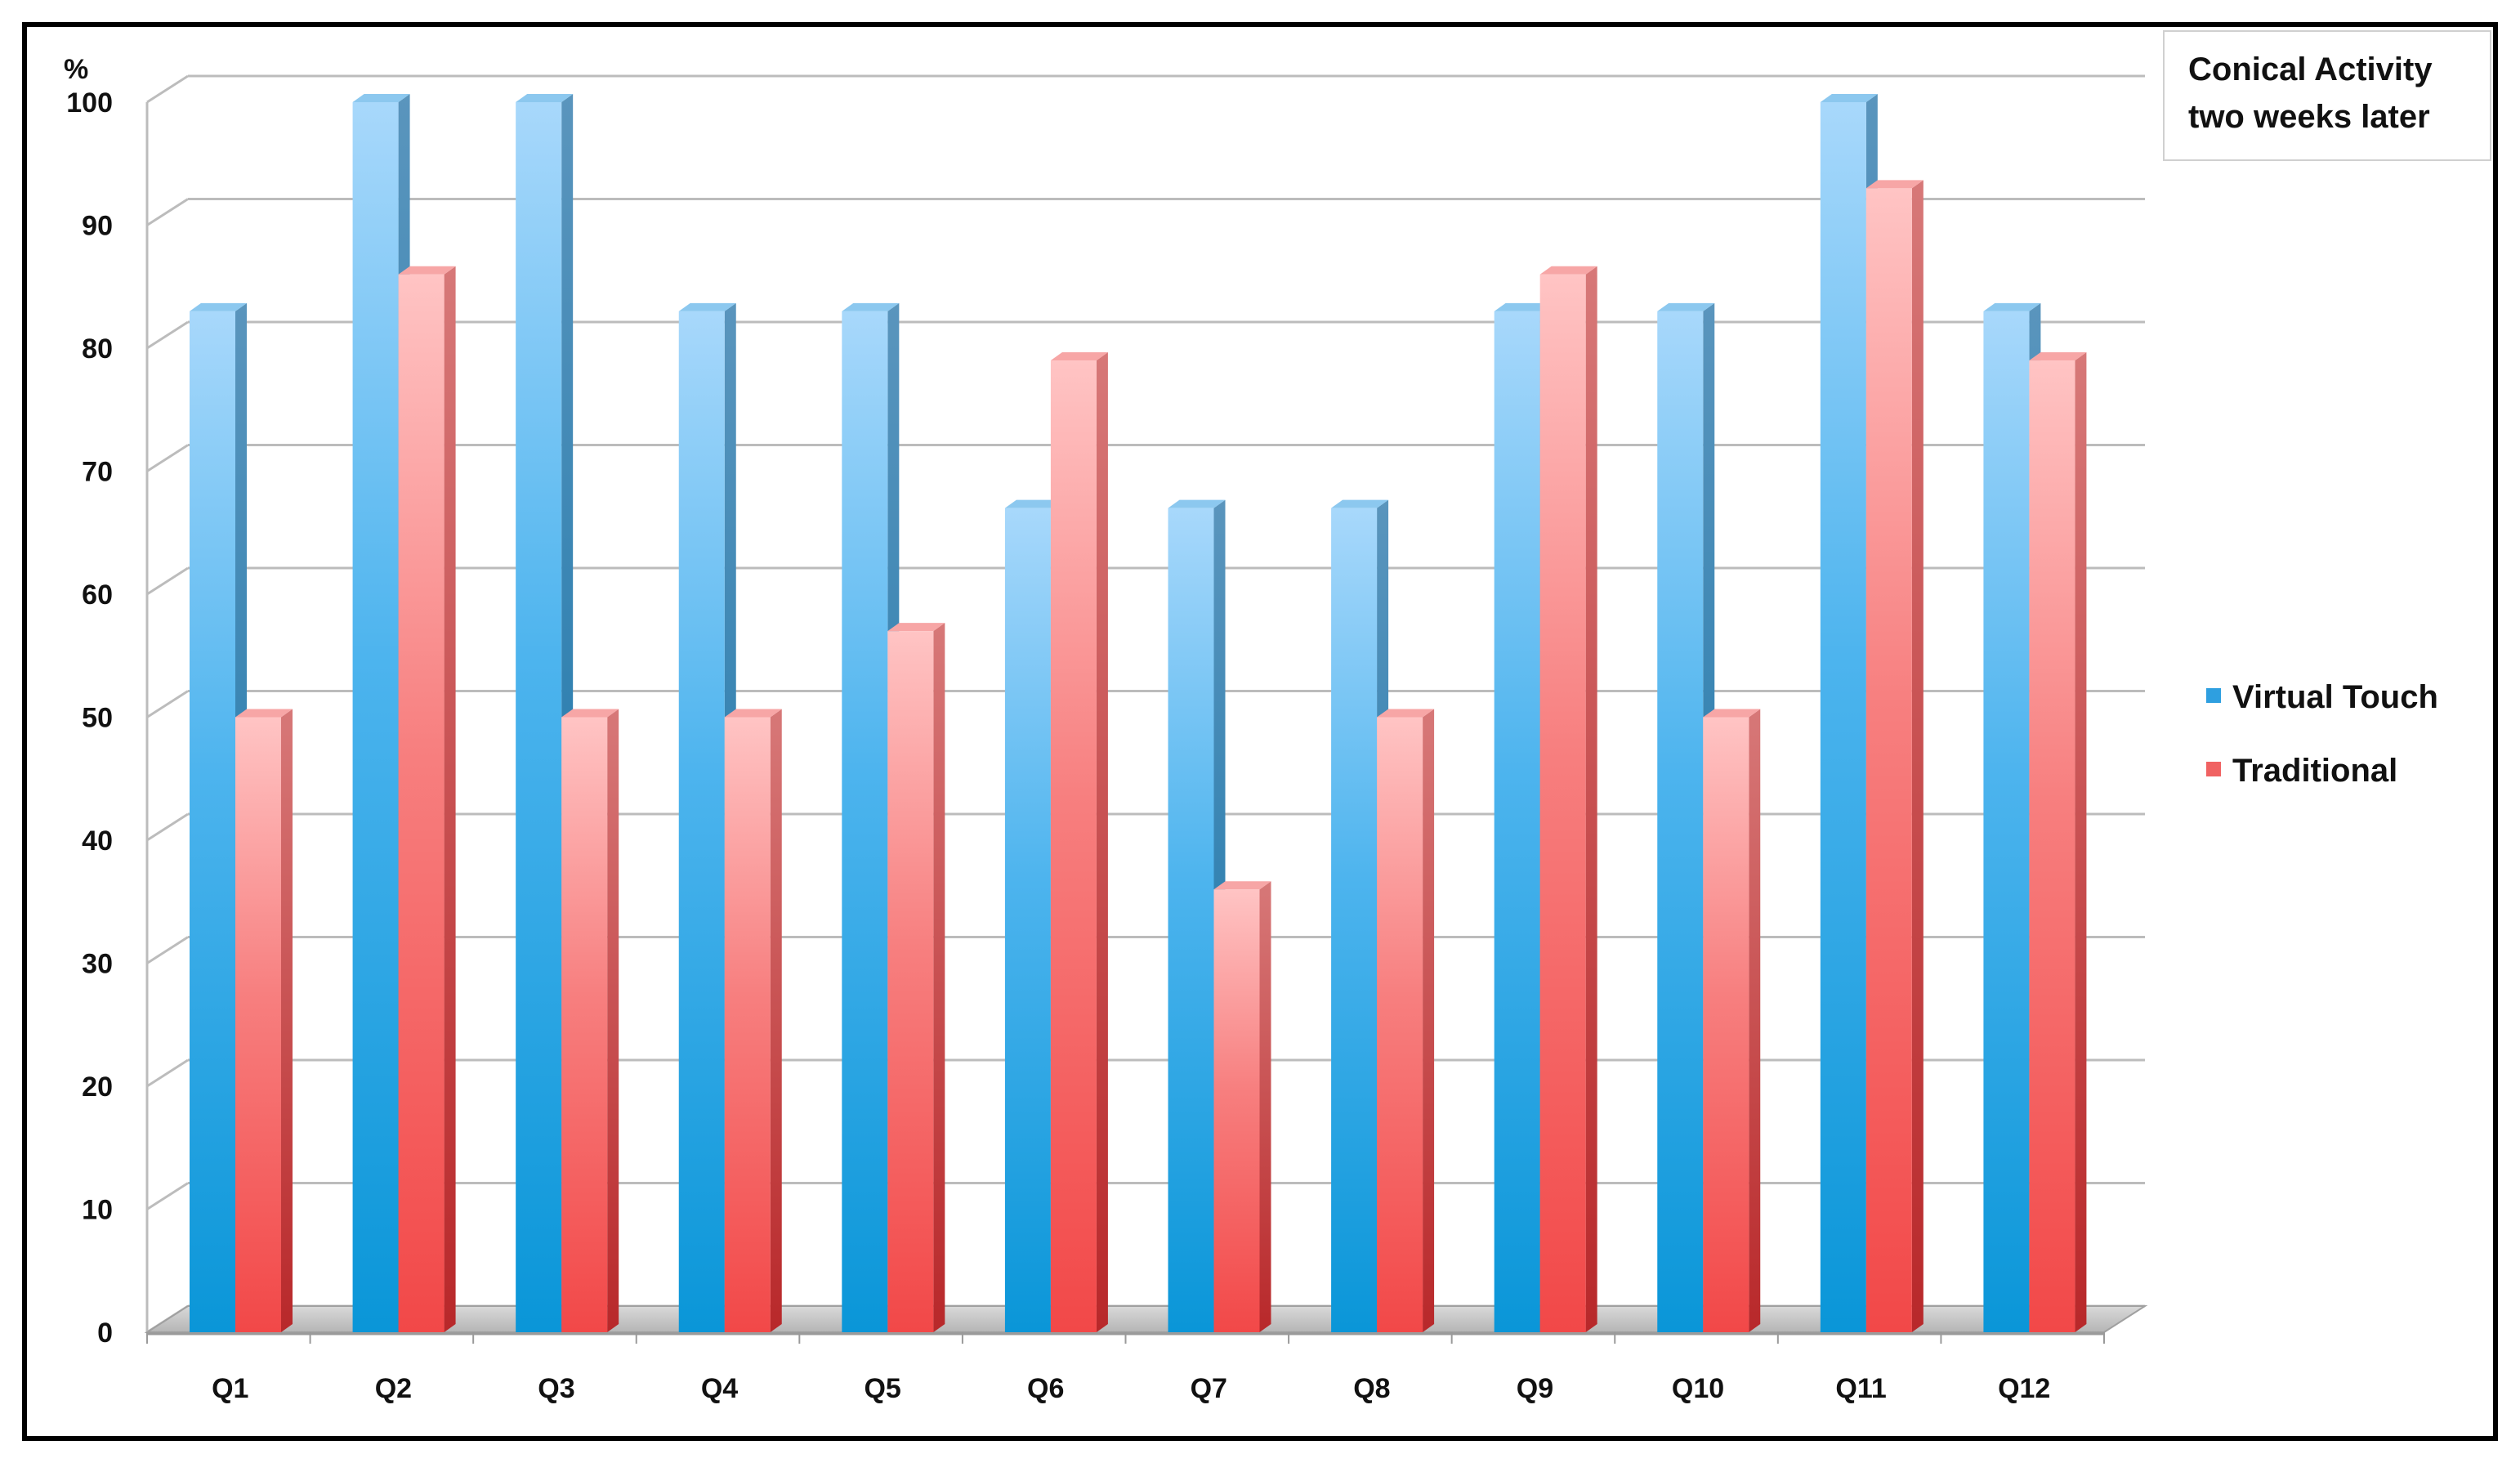 The image size is (2520, 1463). I want to click on bar-traditional-q9, so click(1568, 800).